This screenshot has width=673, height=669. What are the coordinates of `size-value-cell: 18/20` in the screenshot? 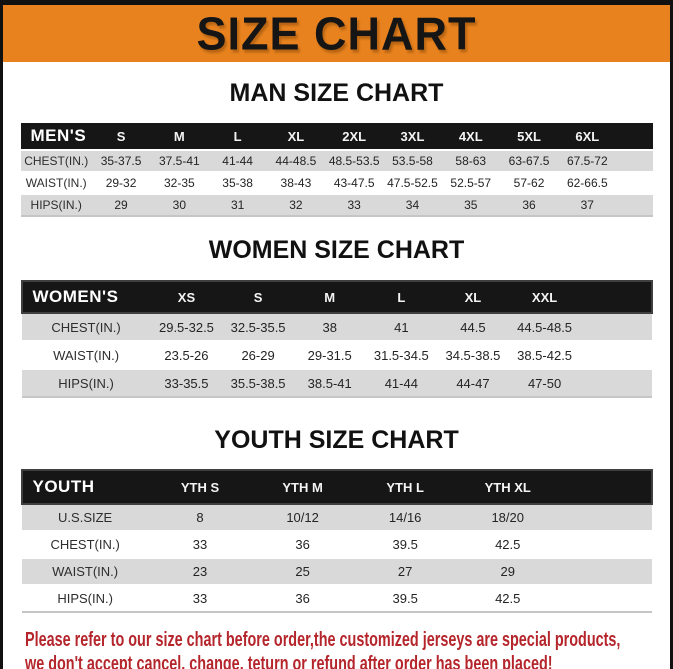 It's located at (507, 517).